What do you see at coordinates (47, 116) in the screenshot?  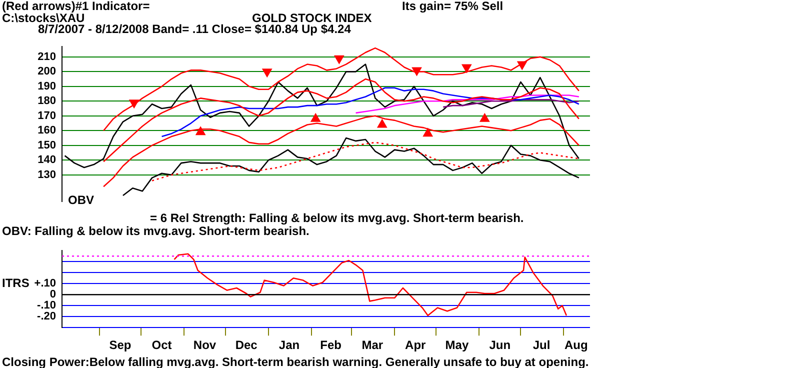 I see `y-tick-label: 170` at bounding box center [47, 116].